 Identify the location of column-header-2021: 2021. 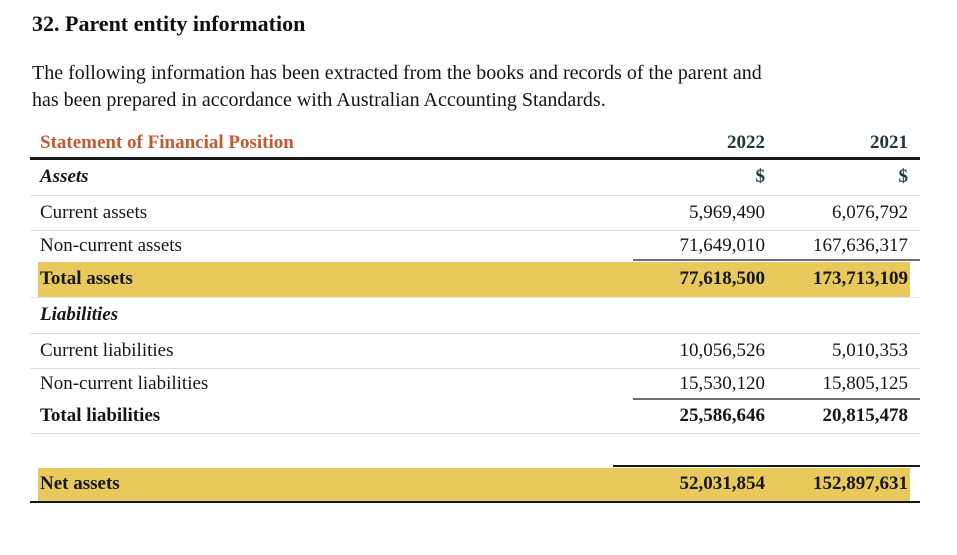
(889, 143).